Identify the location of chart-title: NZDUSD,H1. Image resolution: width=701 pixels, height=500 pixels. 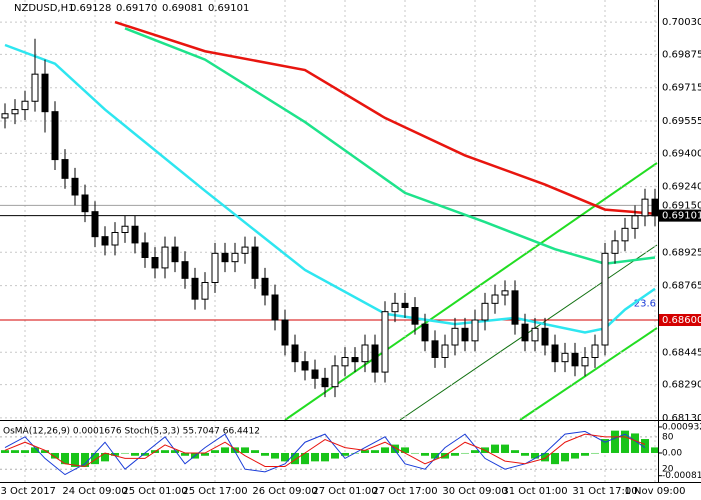
(44, 8).